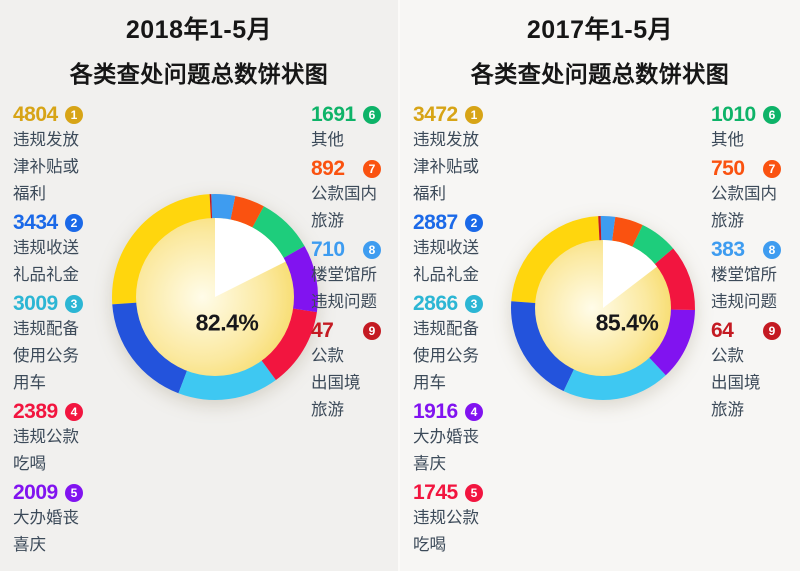  I want to click on legend-label: 违规公款 吃喝, so click(464, 532).